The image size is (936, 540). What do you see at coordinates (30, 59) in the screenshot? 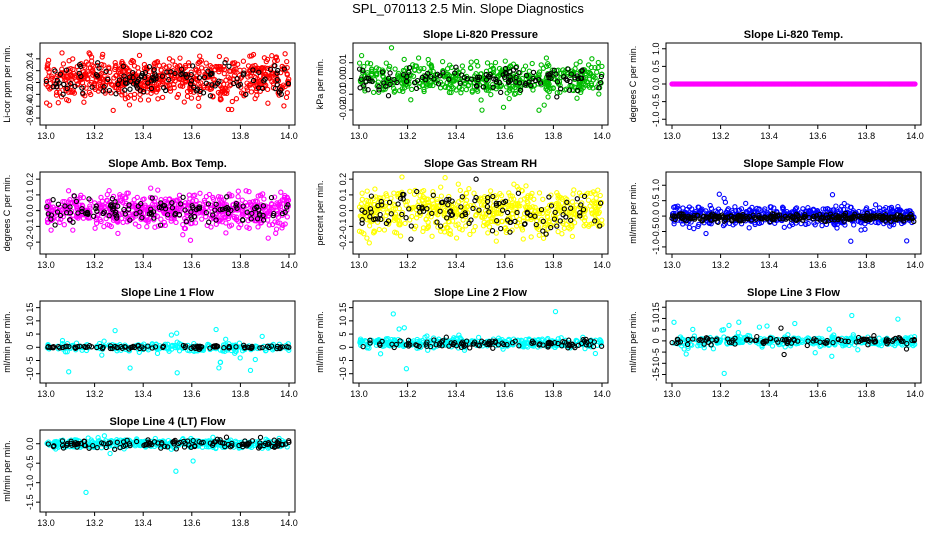
I see `y-tick-label: 0.4` at bounding box center [30, 59].